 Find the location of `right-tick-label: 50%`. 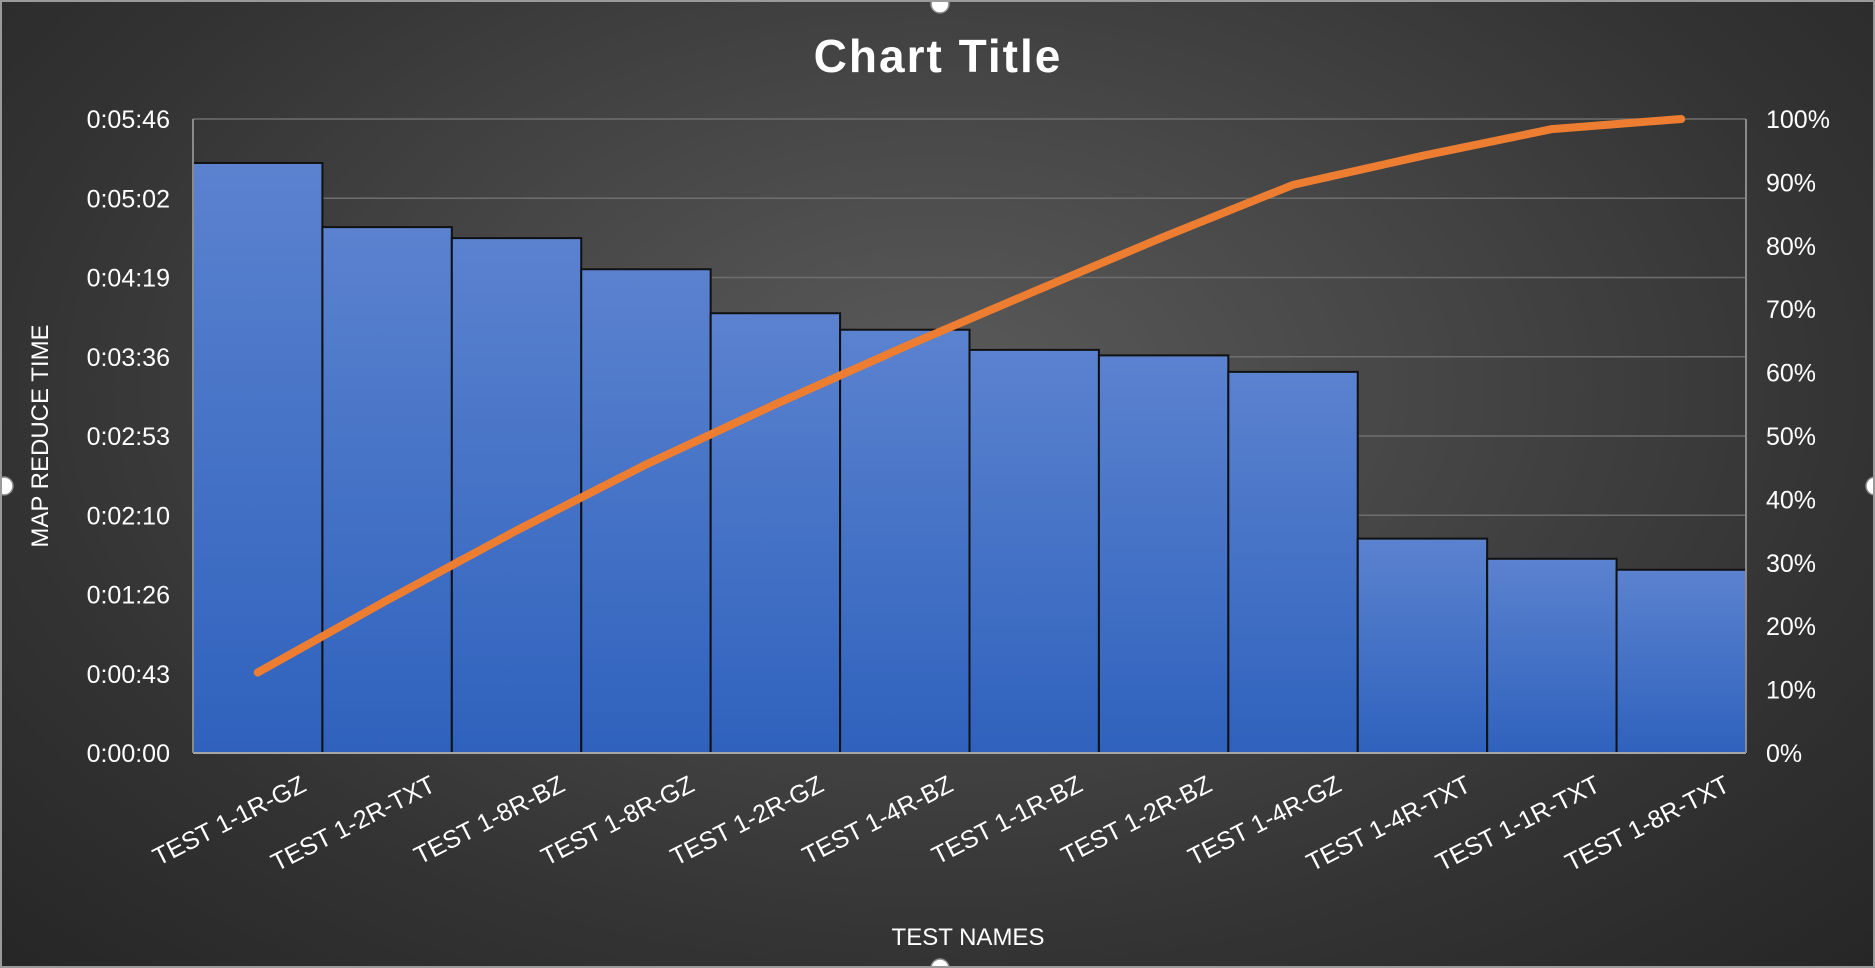

right-tick-label: 50% is located at coordinates (1791, 437).